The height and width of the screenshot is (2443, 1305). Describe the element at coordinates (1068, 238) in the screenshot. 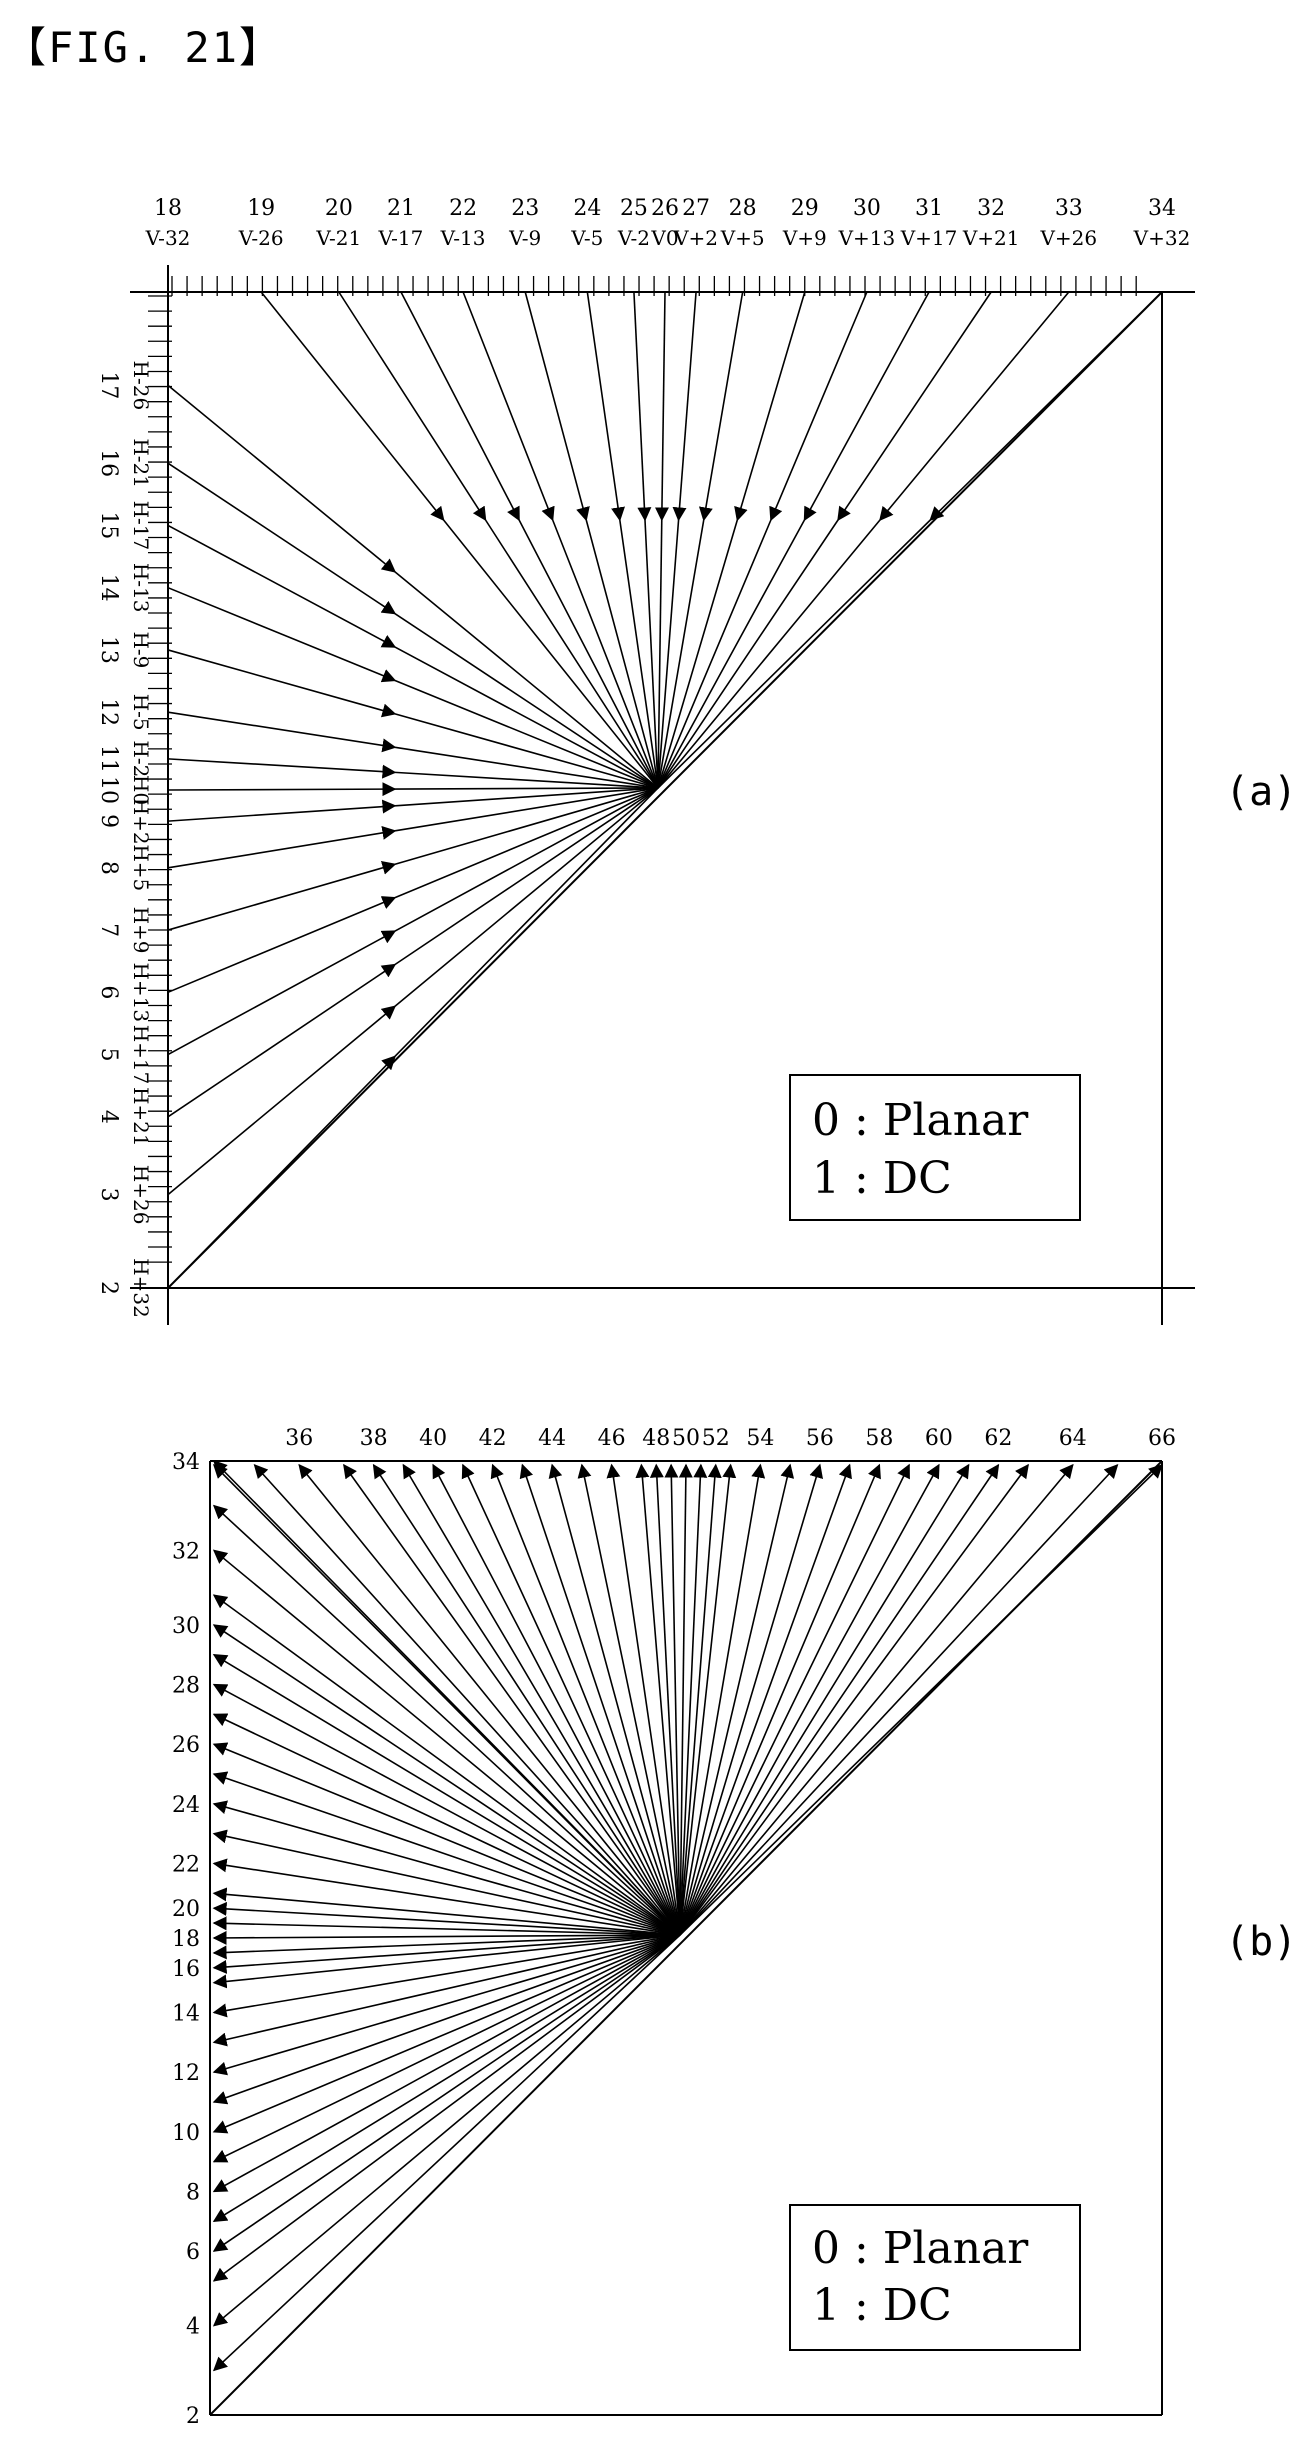

I see `panel-a-top-mode-name: V+26` at that location.